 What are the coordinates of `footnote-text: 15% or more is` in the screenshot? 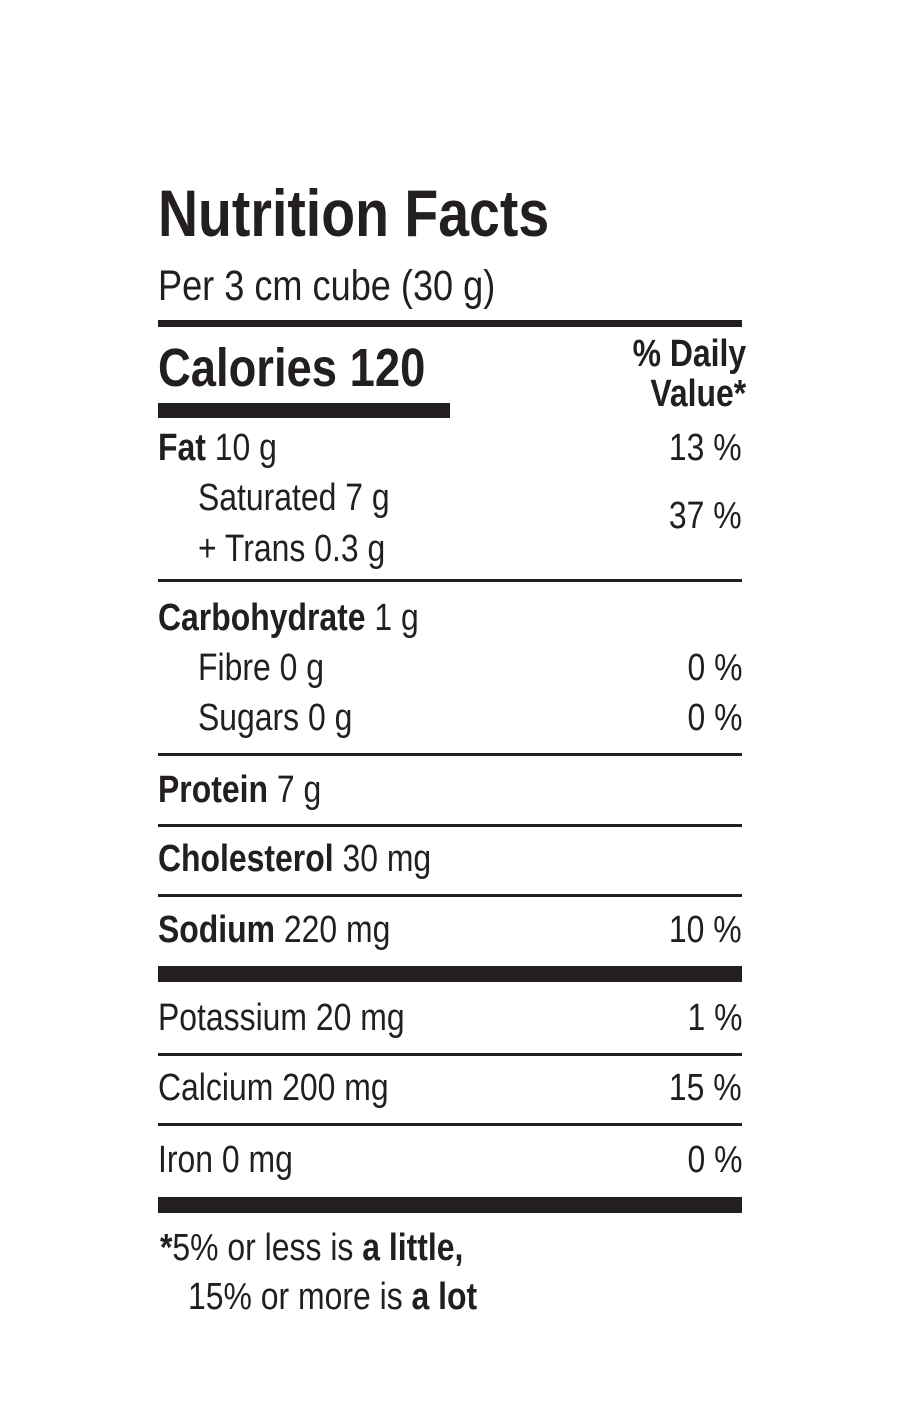 It's located at (300, 1297).